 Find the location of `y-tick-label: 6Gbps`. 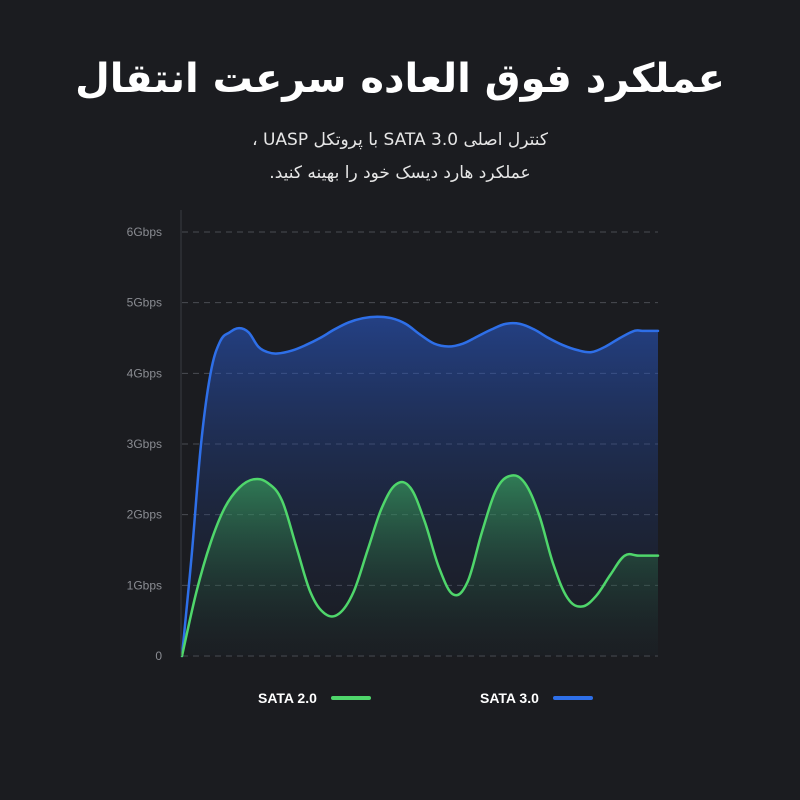

y-tick-label: 6Gbps is located at coordinates (144, 232).